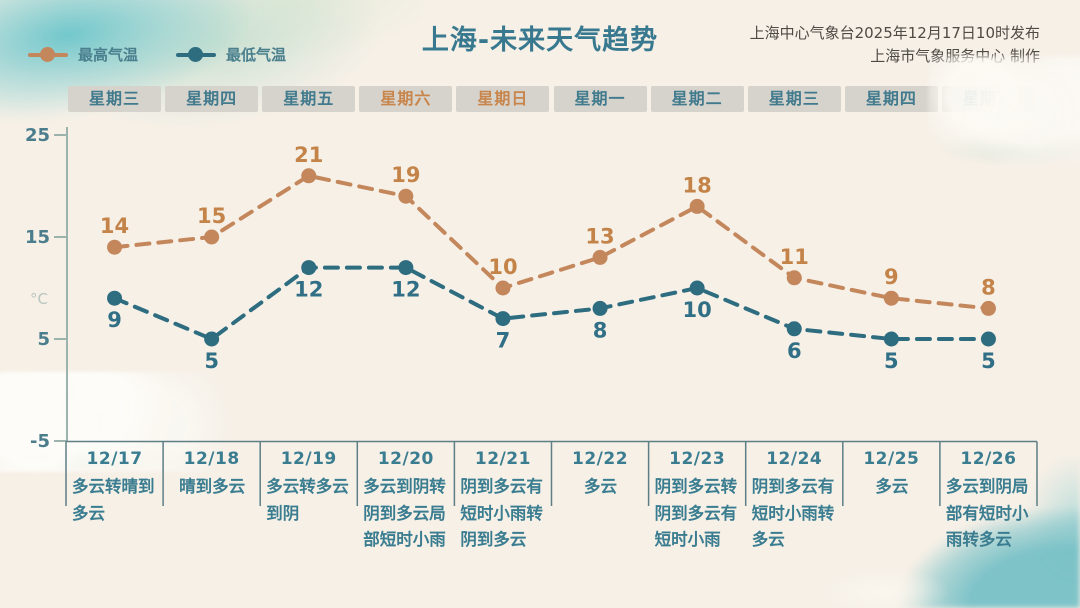  Describe the element at coordinates (108, 55) in the screenshot. I see `legend-label-high: 最高气温` at that location.